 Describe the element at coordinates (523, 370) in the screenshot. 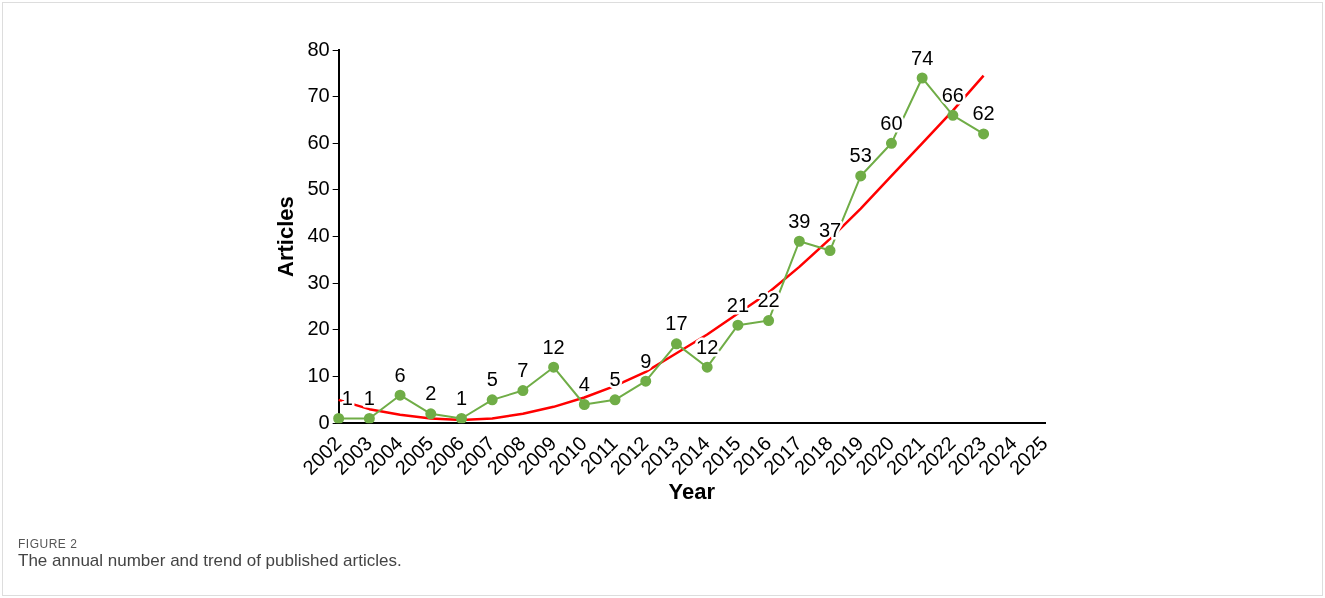

I see `data-label: 7` at that location.